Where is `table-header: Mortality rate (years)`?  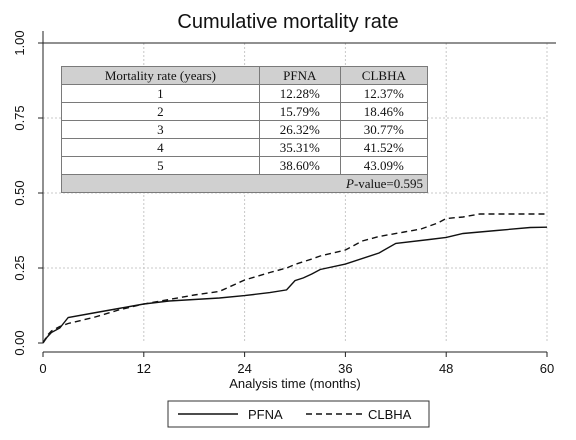
table-header: Mortality rate (years) is located at coordinates (160, 75).